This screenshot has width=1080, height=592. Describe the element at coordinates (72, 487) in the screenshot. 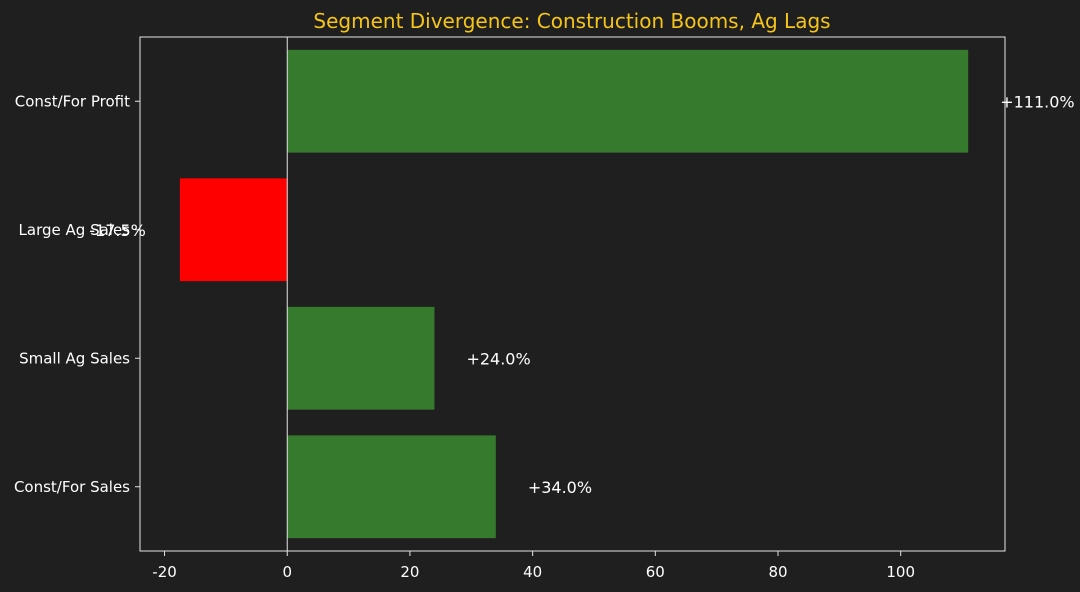

I see `category-label-3: Const/For Sales` at that location.